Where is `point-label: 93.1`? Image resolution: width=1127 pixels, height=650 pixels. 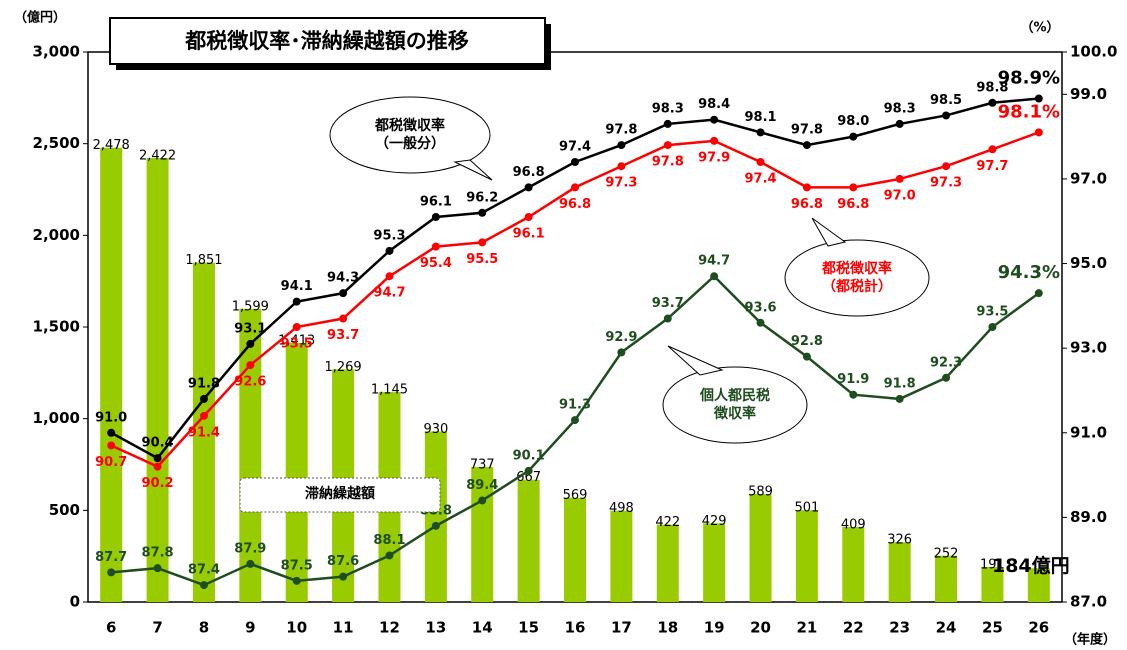
point-label: 93.1 is located at coordinates (250, 328).